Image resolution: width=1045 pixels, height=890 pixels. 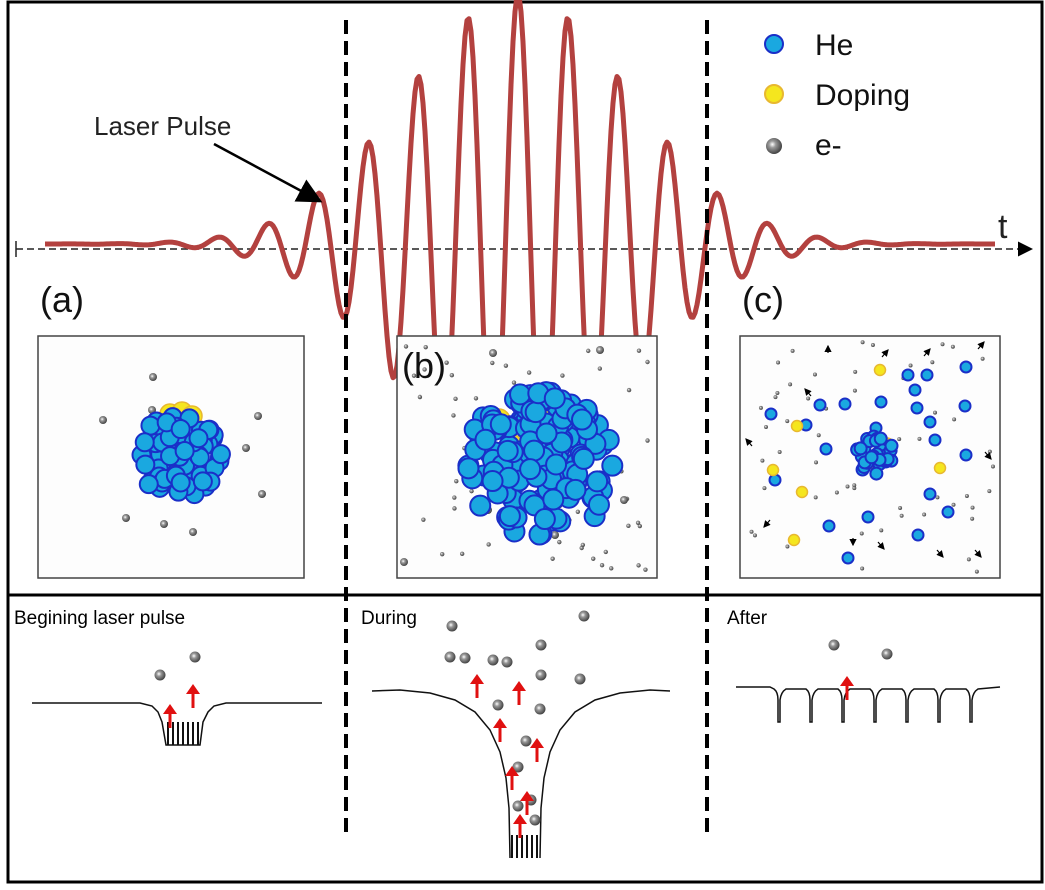 What do you see at coordinates (1003, 227) in the screenshot?
I see `time-axis-label: t` at bounding box center [1003, 227].